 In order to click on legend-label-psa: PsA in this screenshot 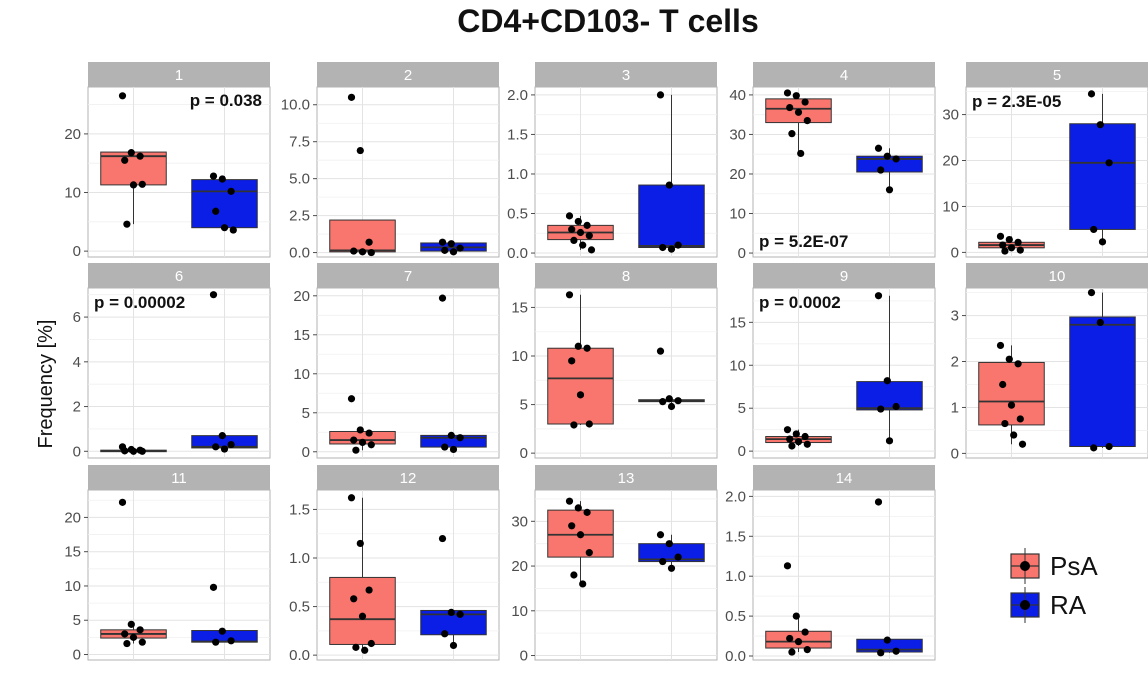, I will do `click(1074, 566)`.